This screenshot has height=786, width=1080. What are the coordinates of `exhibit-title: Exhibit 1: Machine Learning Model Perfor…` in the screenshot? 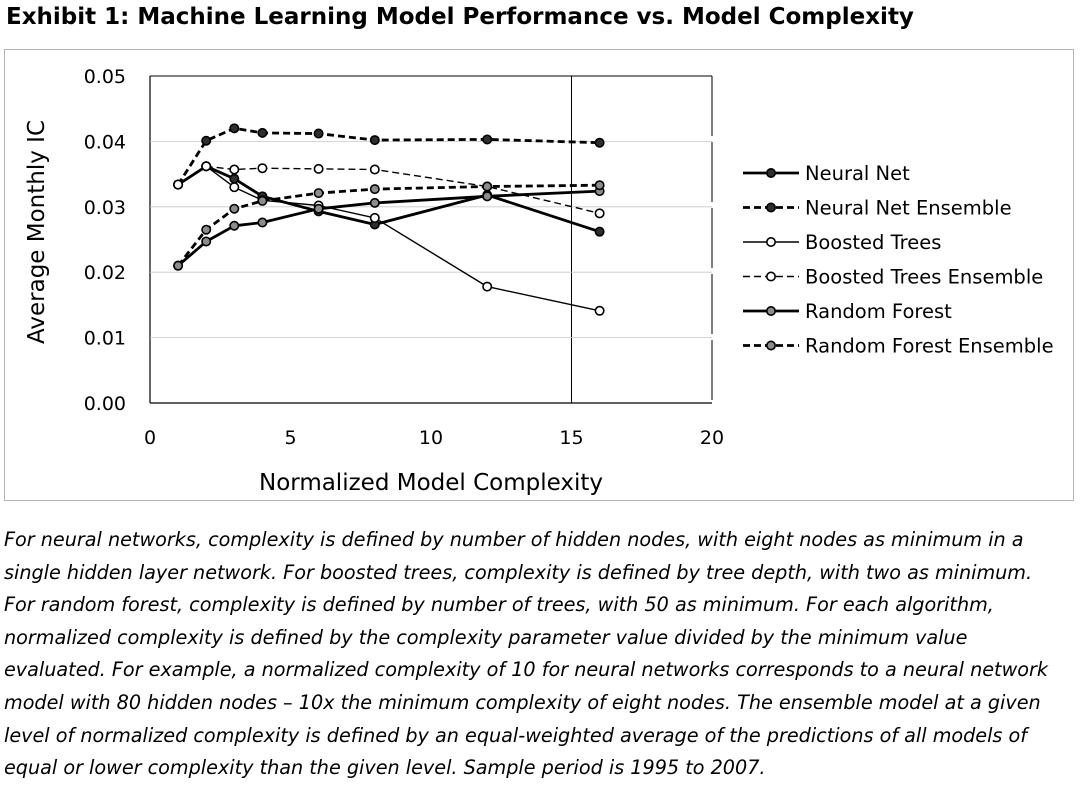 It's located at (460, 17).